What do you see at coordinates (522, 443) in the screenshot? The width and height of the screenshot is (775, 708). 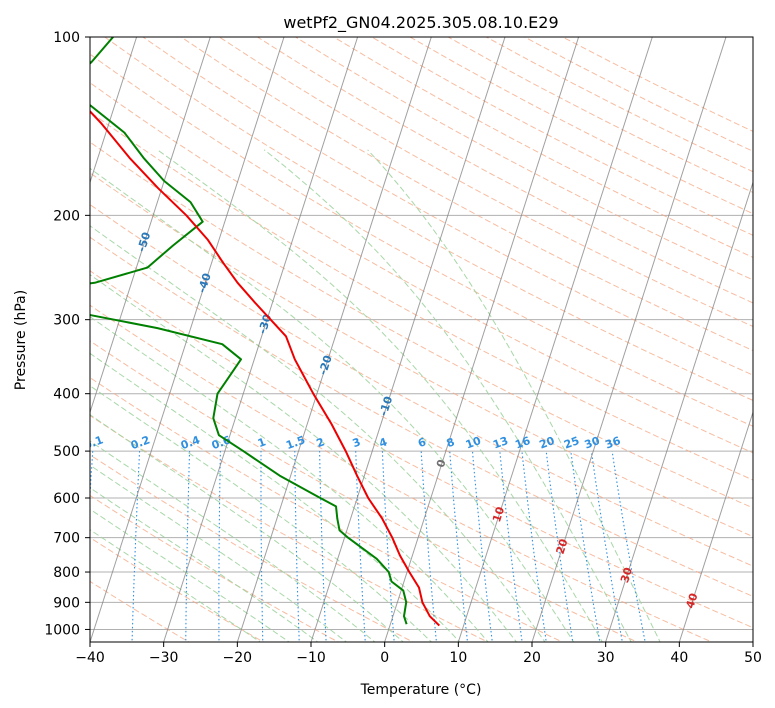 I see `mixing-ratio-label: 16` at bounding box center [522, 443].